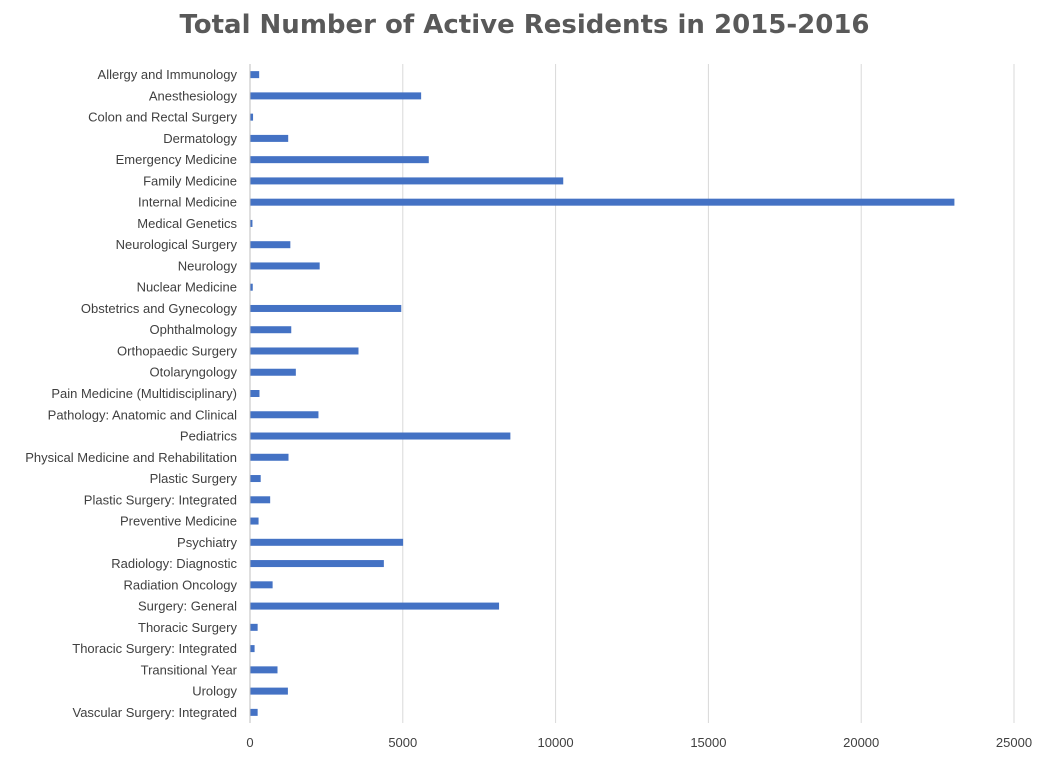  What do you see at coordinates (194, 329) in the screenshot?
I see `category-label: Ophthalmology` at bounding box center [194, 329].